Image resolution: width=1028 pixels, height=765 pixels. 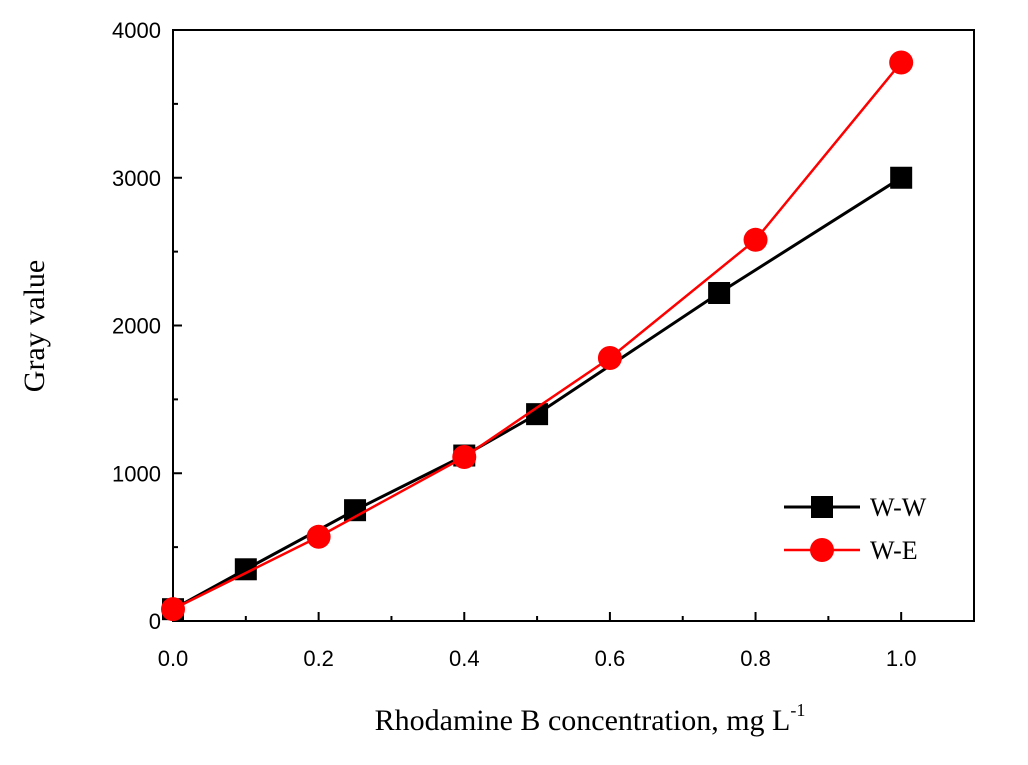 I want to click on y-tick-label: 1000, so click(x=136, y=473).